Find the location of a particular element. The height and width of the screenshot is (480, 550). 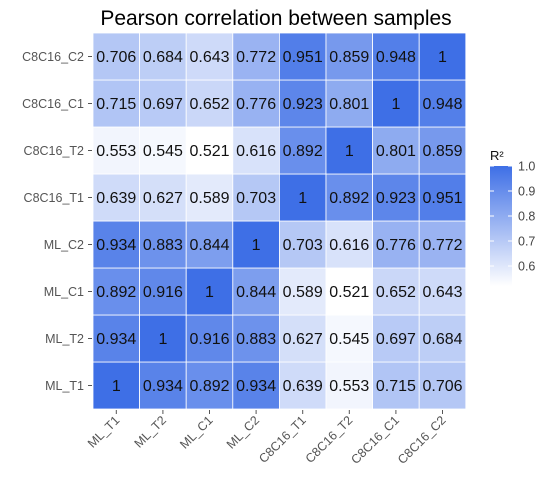

x-tick-label: C8C16_C2 is located at coordinates (422, 440).